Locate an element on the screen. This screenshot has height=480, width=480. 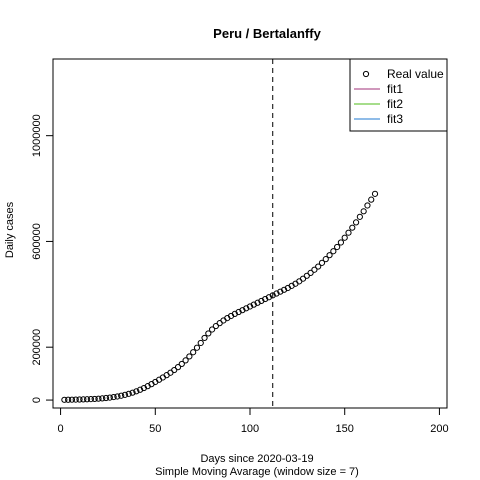
legend-label: fit2 is located at coordinates (395, 104).